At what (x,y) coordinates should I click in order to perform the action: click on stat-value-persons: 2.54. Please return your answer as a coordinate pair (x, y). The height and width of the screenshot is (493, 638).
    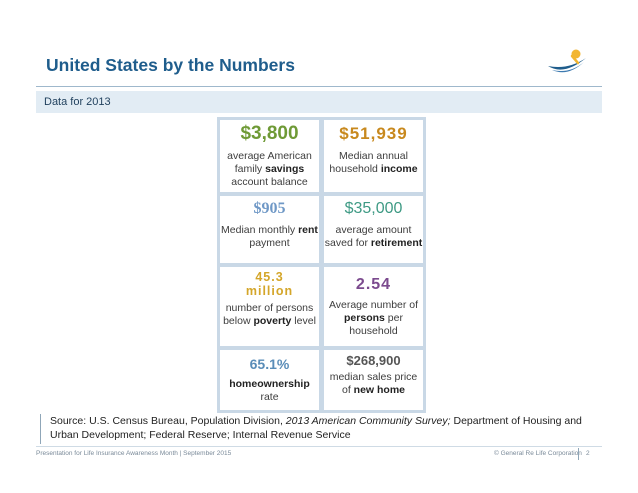
    Looking at the image, I should click on (373, 284).